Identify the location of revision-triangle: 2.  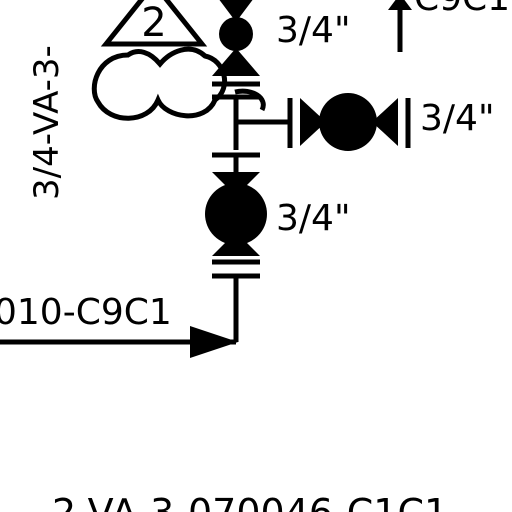
(154, 23).